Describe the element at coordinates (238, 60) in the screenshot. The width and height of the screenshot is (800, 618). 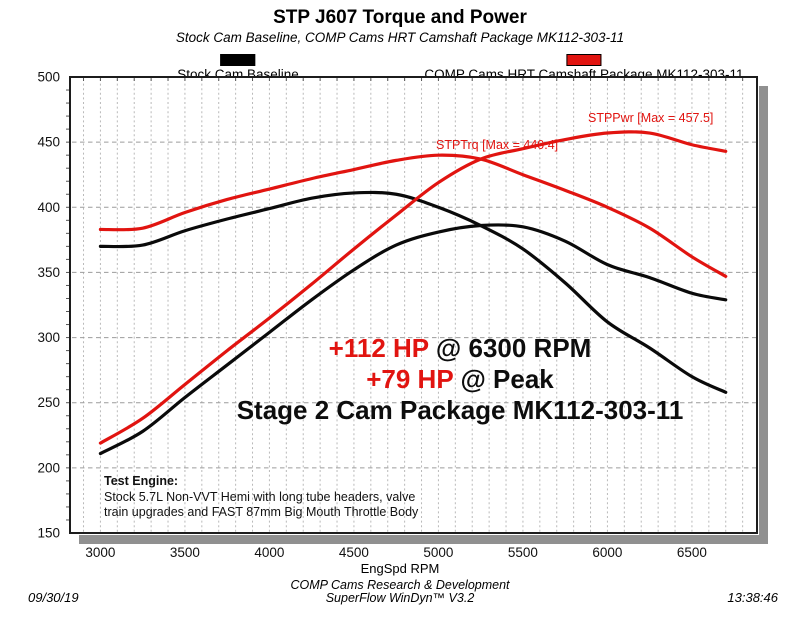
I see `legend-swatch-stock` at that location.